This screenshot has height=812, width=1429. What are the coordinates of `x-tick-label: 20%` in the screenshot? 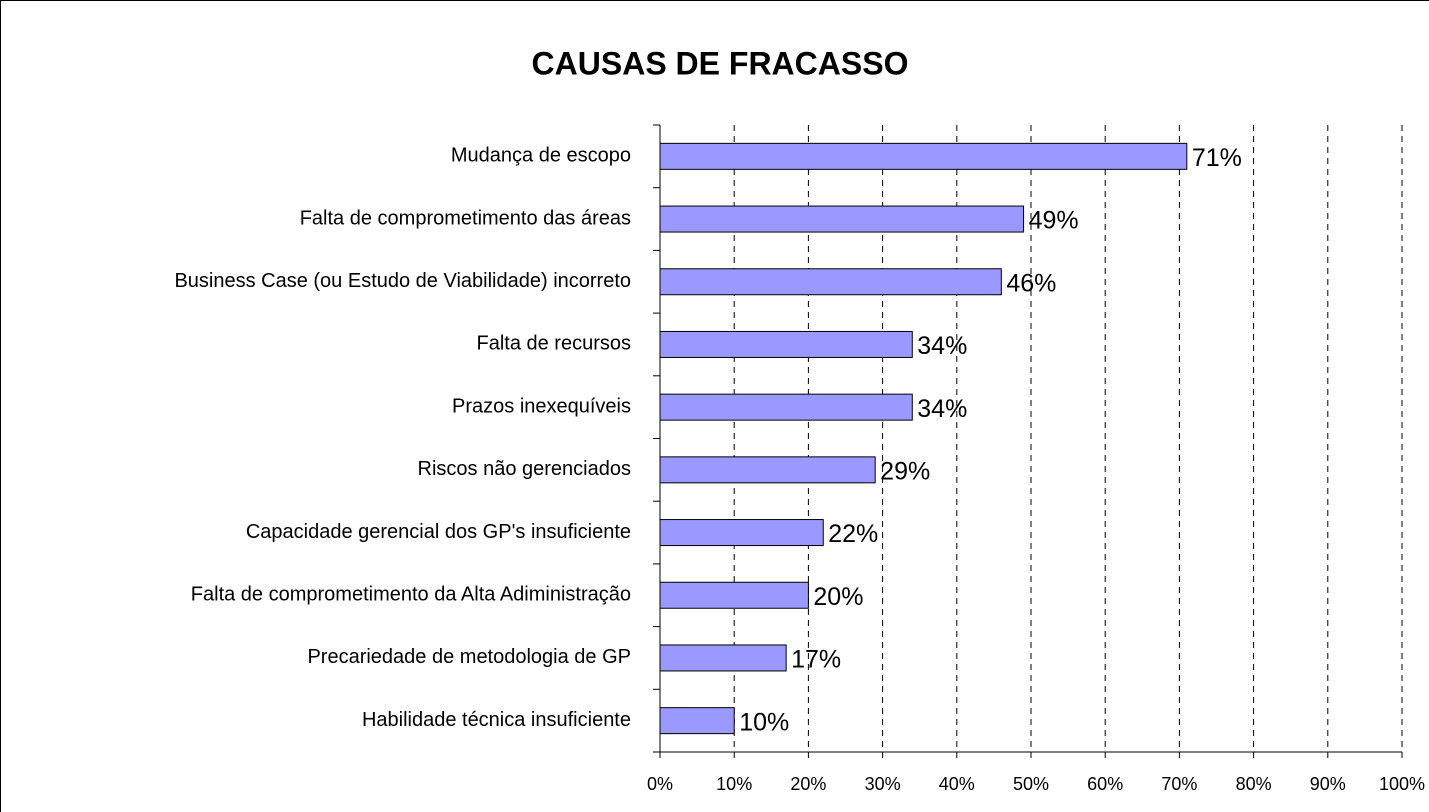 It's located at (808, 784).